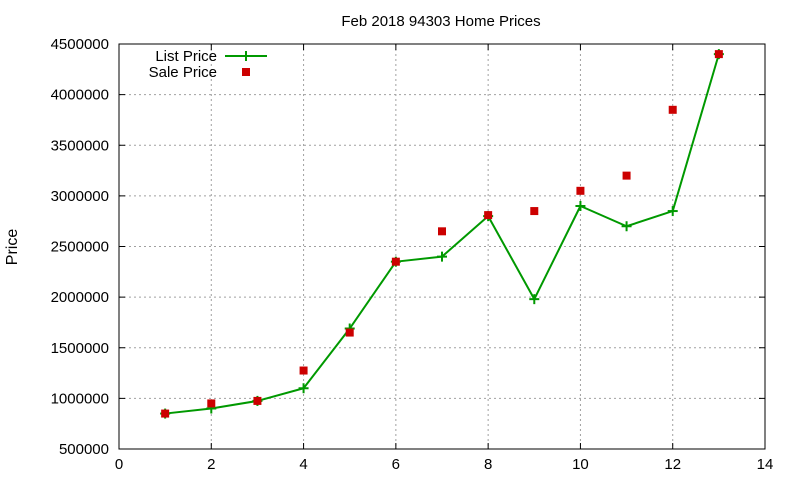 This screenshot has height=480, width=800. What do you see at coordinates (246, 56) in the screenshot?
I see `legend-marker-list-price` at bounding box center [246, 56].